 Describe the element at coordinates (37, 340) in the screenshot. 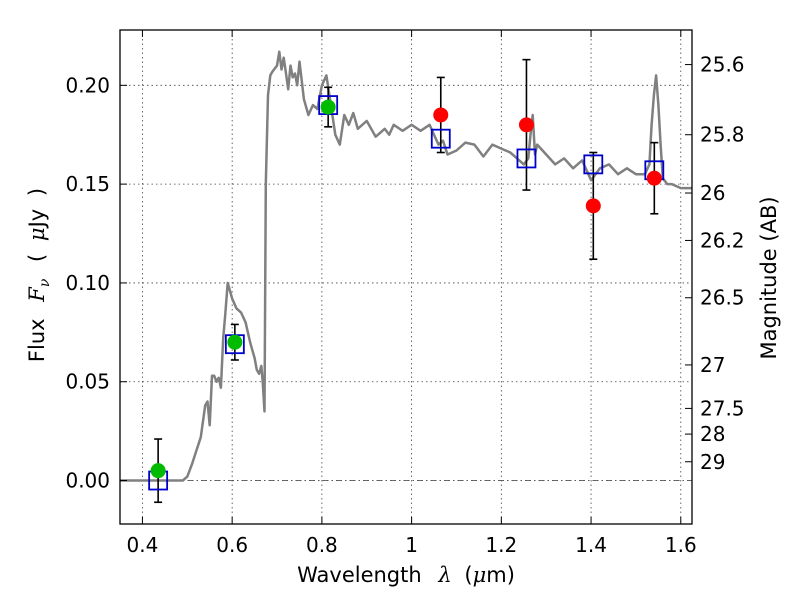

I see `y-axis-label-text: Flux` at that location.